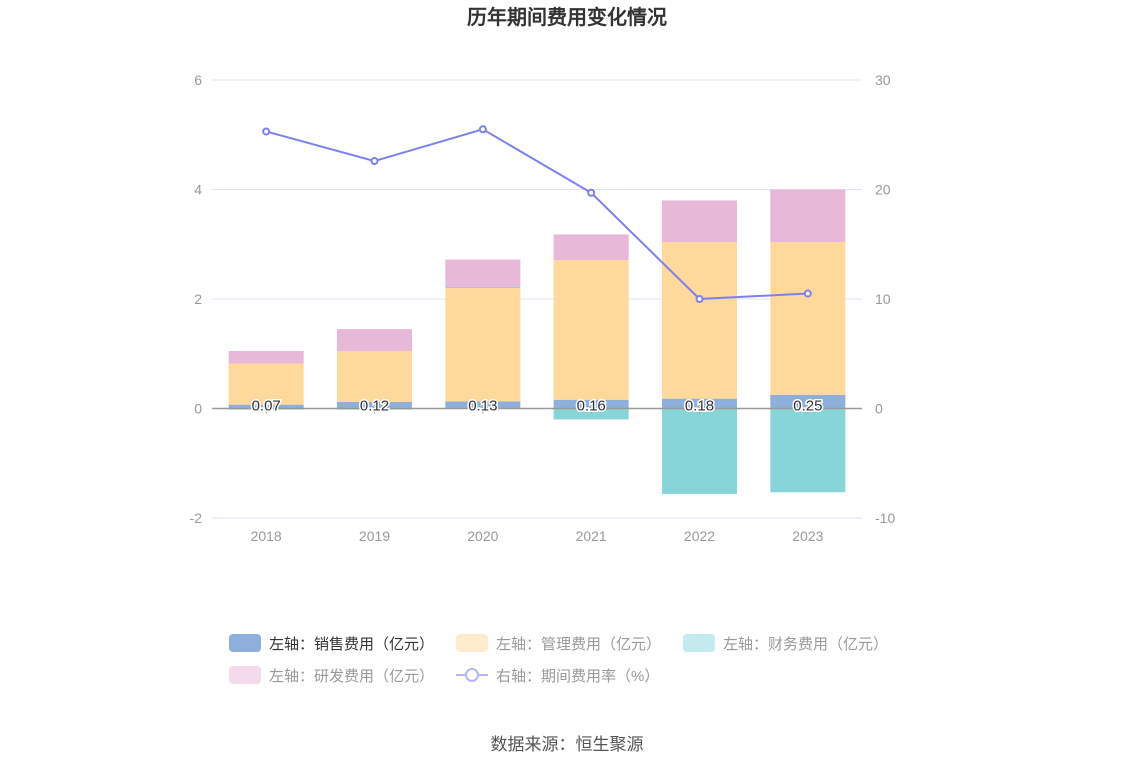 The width and height of the screenshot is (1134, 766). I want to click on left-tick-label: 0, so click(198, 409).